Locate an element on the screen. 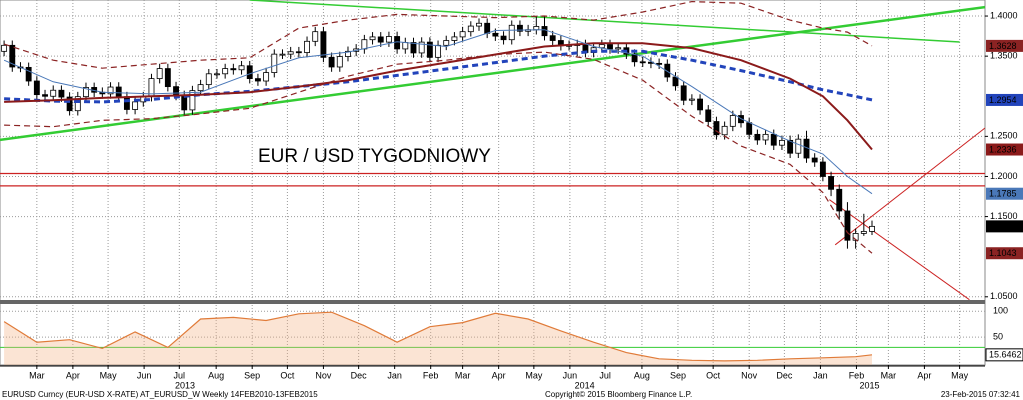  oscillator-line is located at coordinates (438, 336).